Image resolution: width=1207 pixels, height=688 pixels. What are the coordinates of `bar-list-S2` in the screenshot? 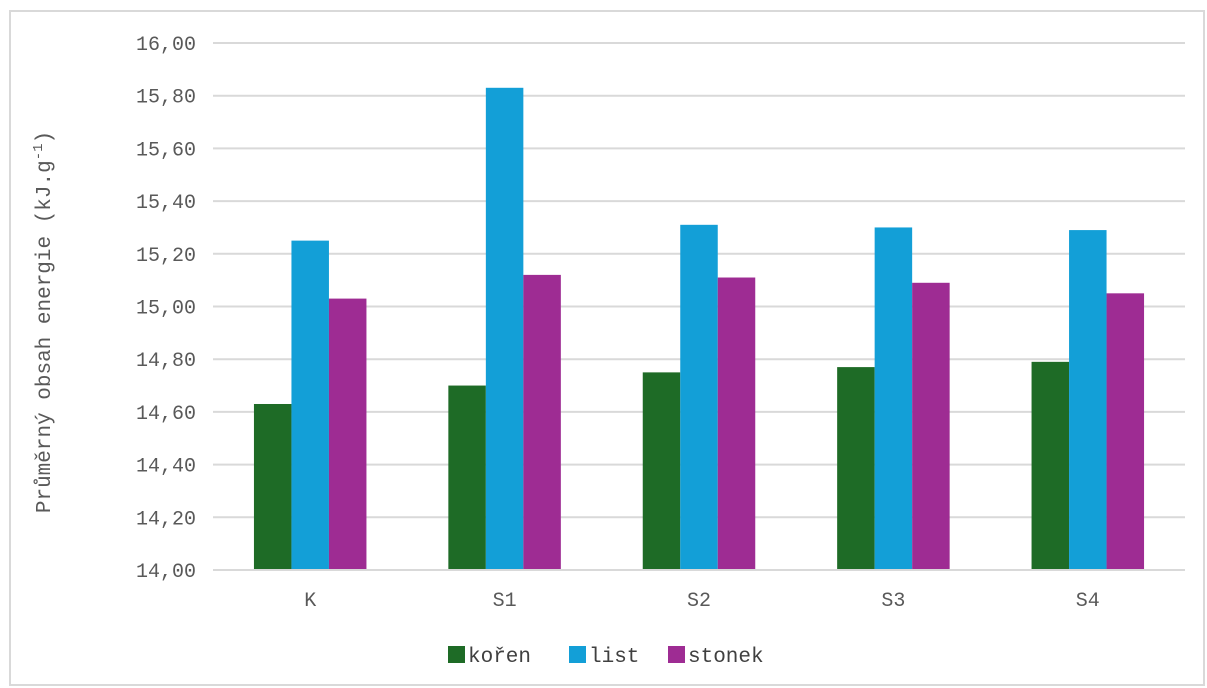 It's located at (699, 397).